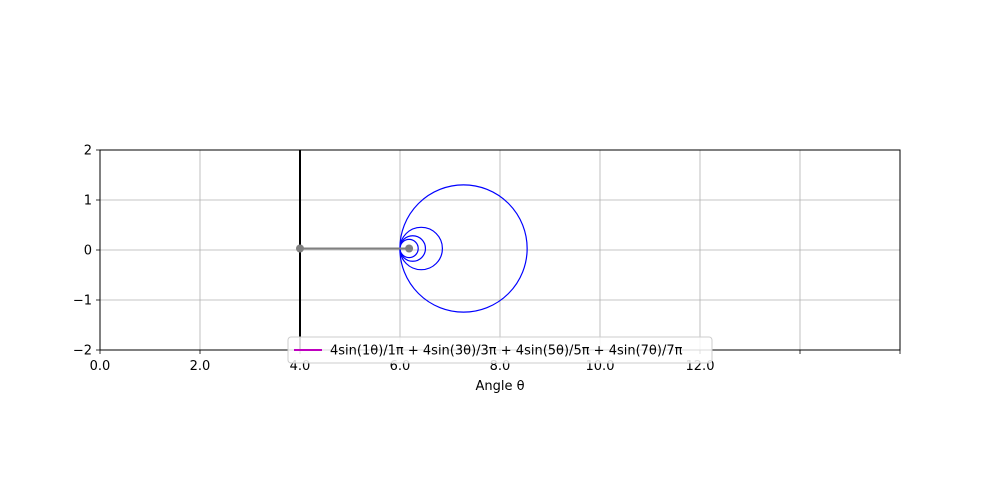  I want to click on y-tick-label: −1, so click(82, 301).